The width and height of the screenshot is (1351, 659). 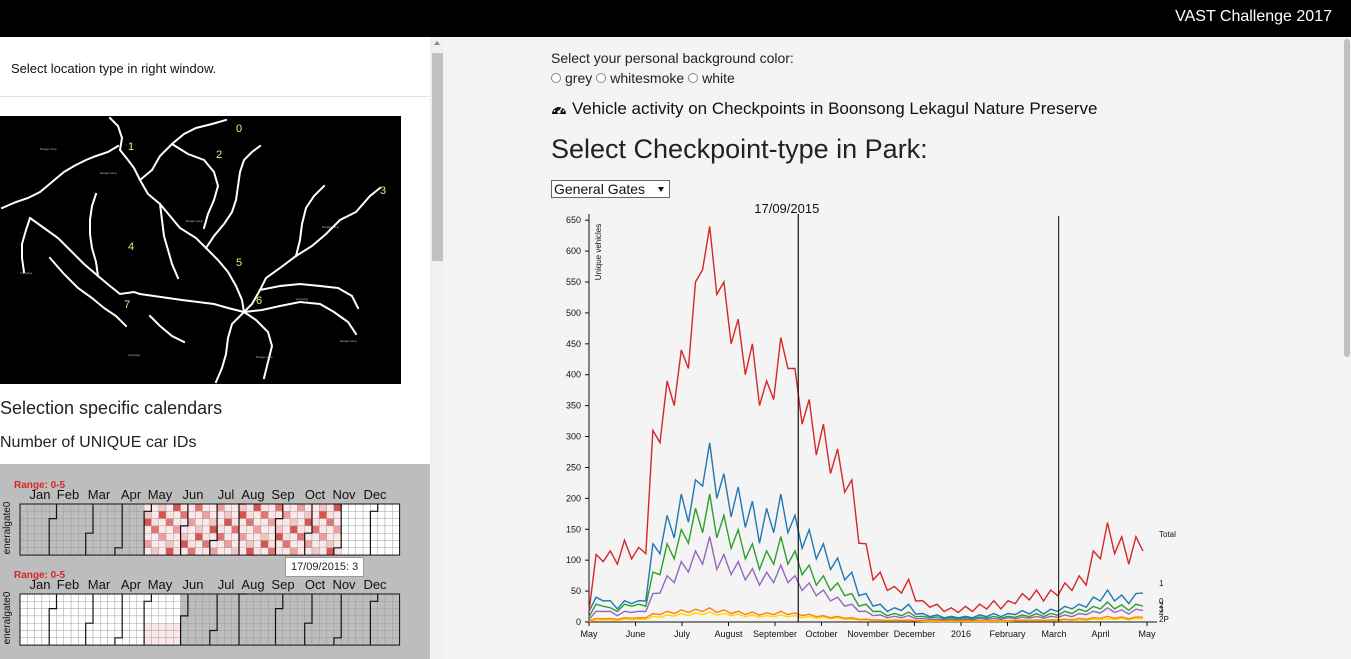 What do you see at coordinates (1347, 198) in the screenshot?
I see `right-scrollbar-thumb` at bounding box center [1347, 198].